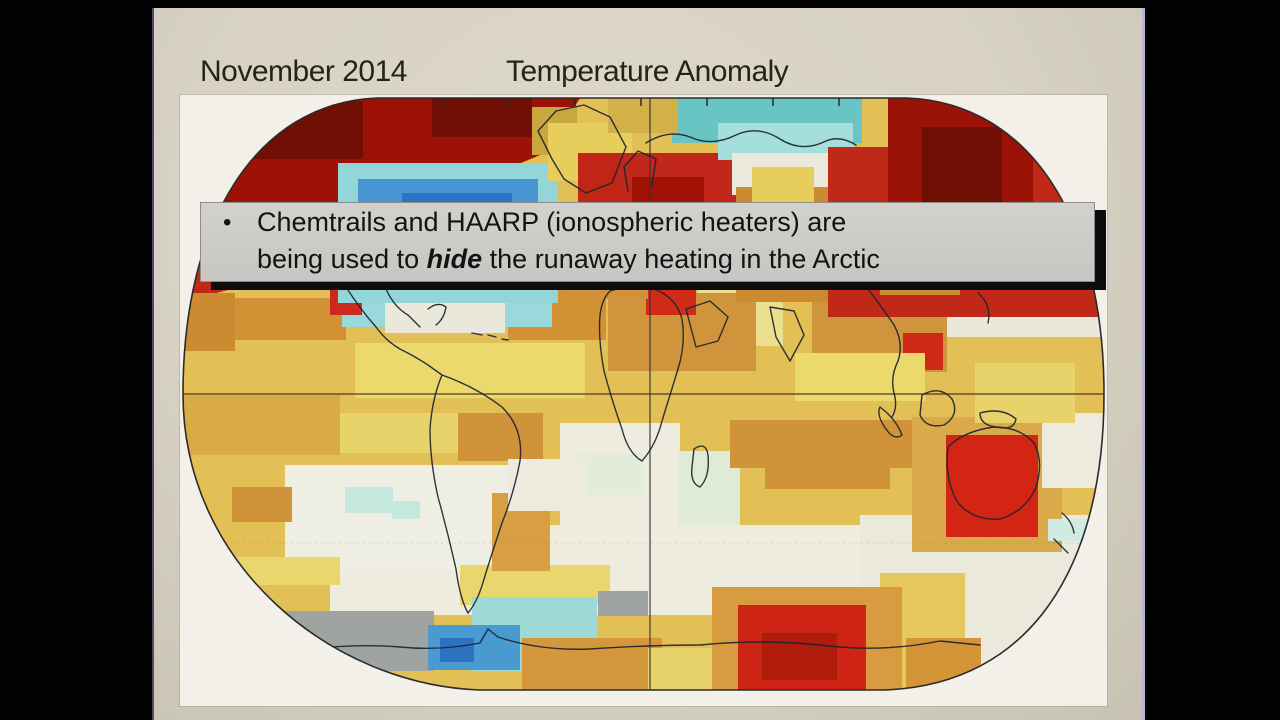 The height and width of the screenshot is (720, 1280). What do you see at coordinates (993, 473) in the screenshot?
I see `coastline-australia` at bounding box center [993, 473].